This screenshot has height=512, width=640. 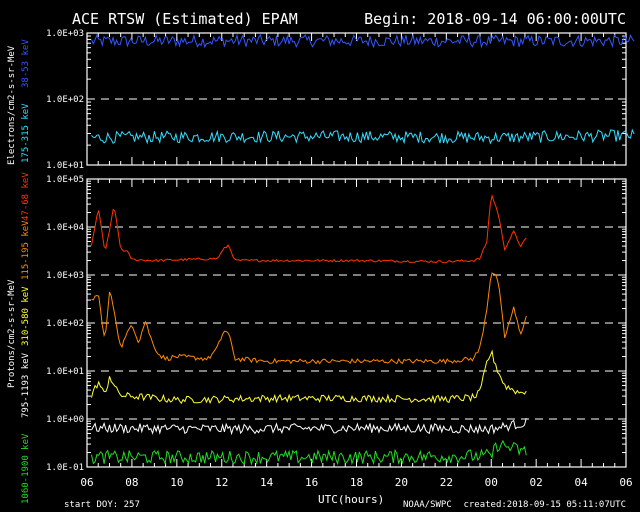 What do you see at coordinates (311, 482) in the screenshot?
I see `x-tick-label: 16` at bounding box center [311, 482].